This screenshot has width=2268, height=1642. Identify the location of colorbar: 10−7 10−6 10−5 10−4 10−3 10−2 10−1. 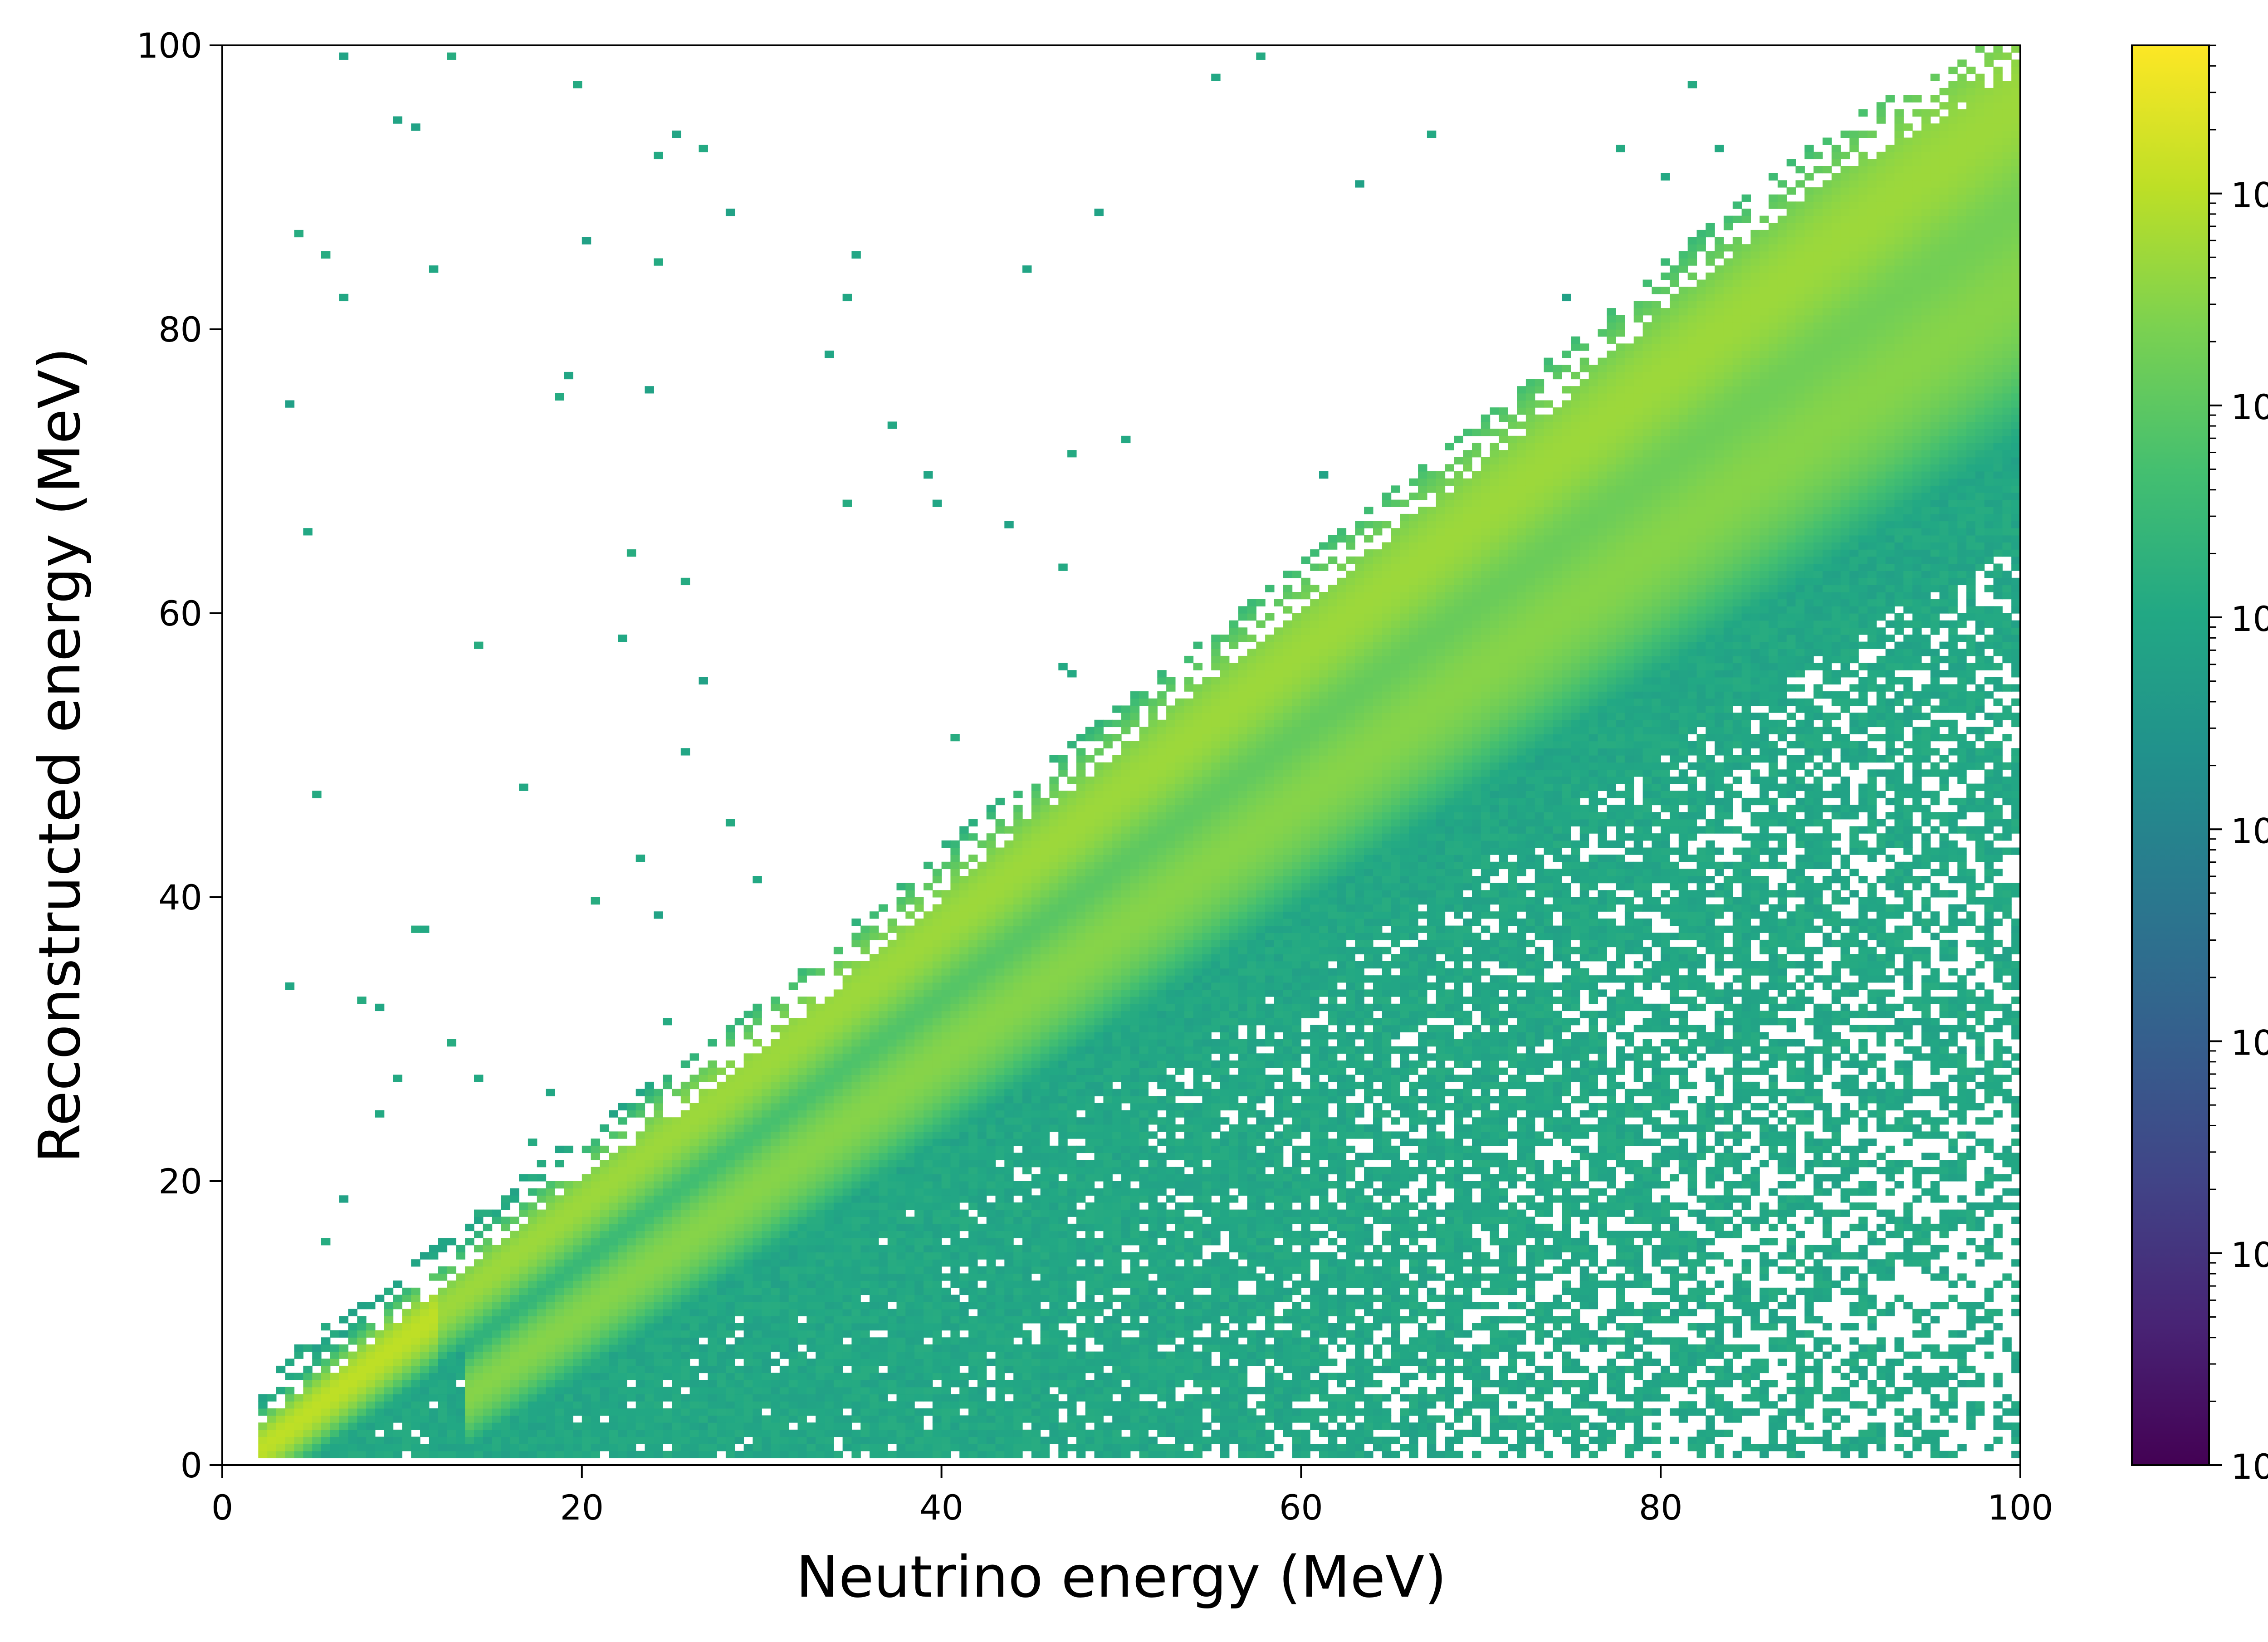
(2200, 766).